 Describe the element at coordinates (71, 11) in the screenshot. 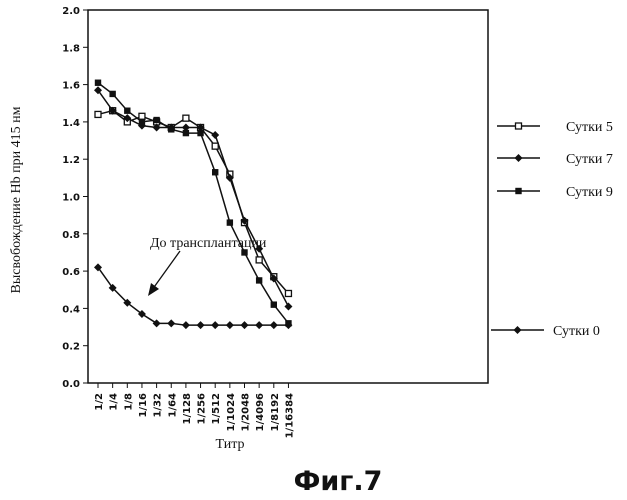

I see `y-tick-label: 2.0` at that location.